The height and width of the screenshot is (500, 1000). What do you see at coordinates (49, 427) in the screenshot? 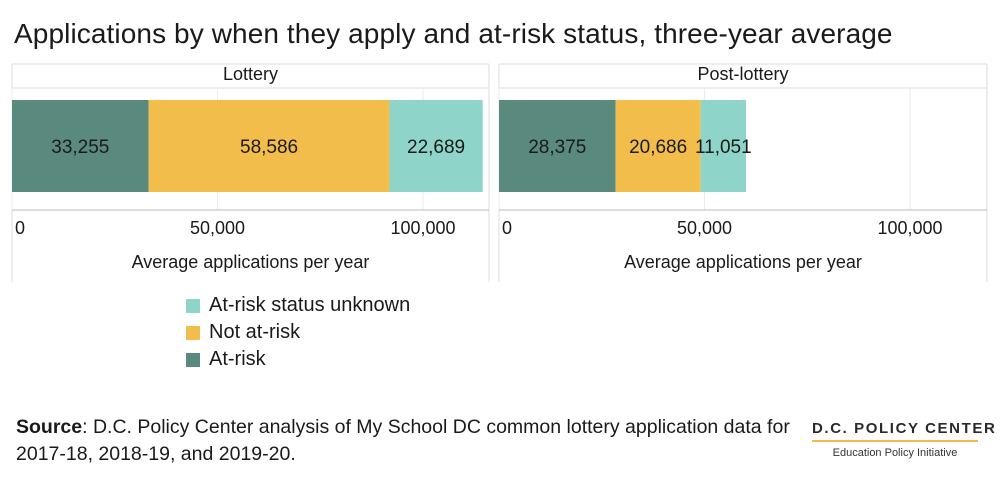
I see `source-label: Source` at bounding box center [49, 427].